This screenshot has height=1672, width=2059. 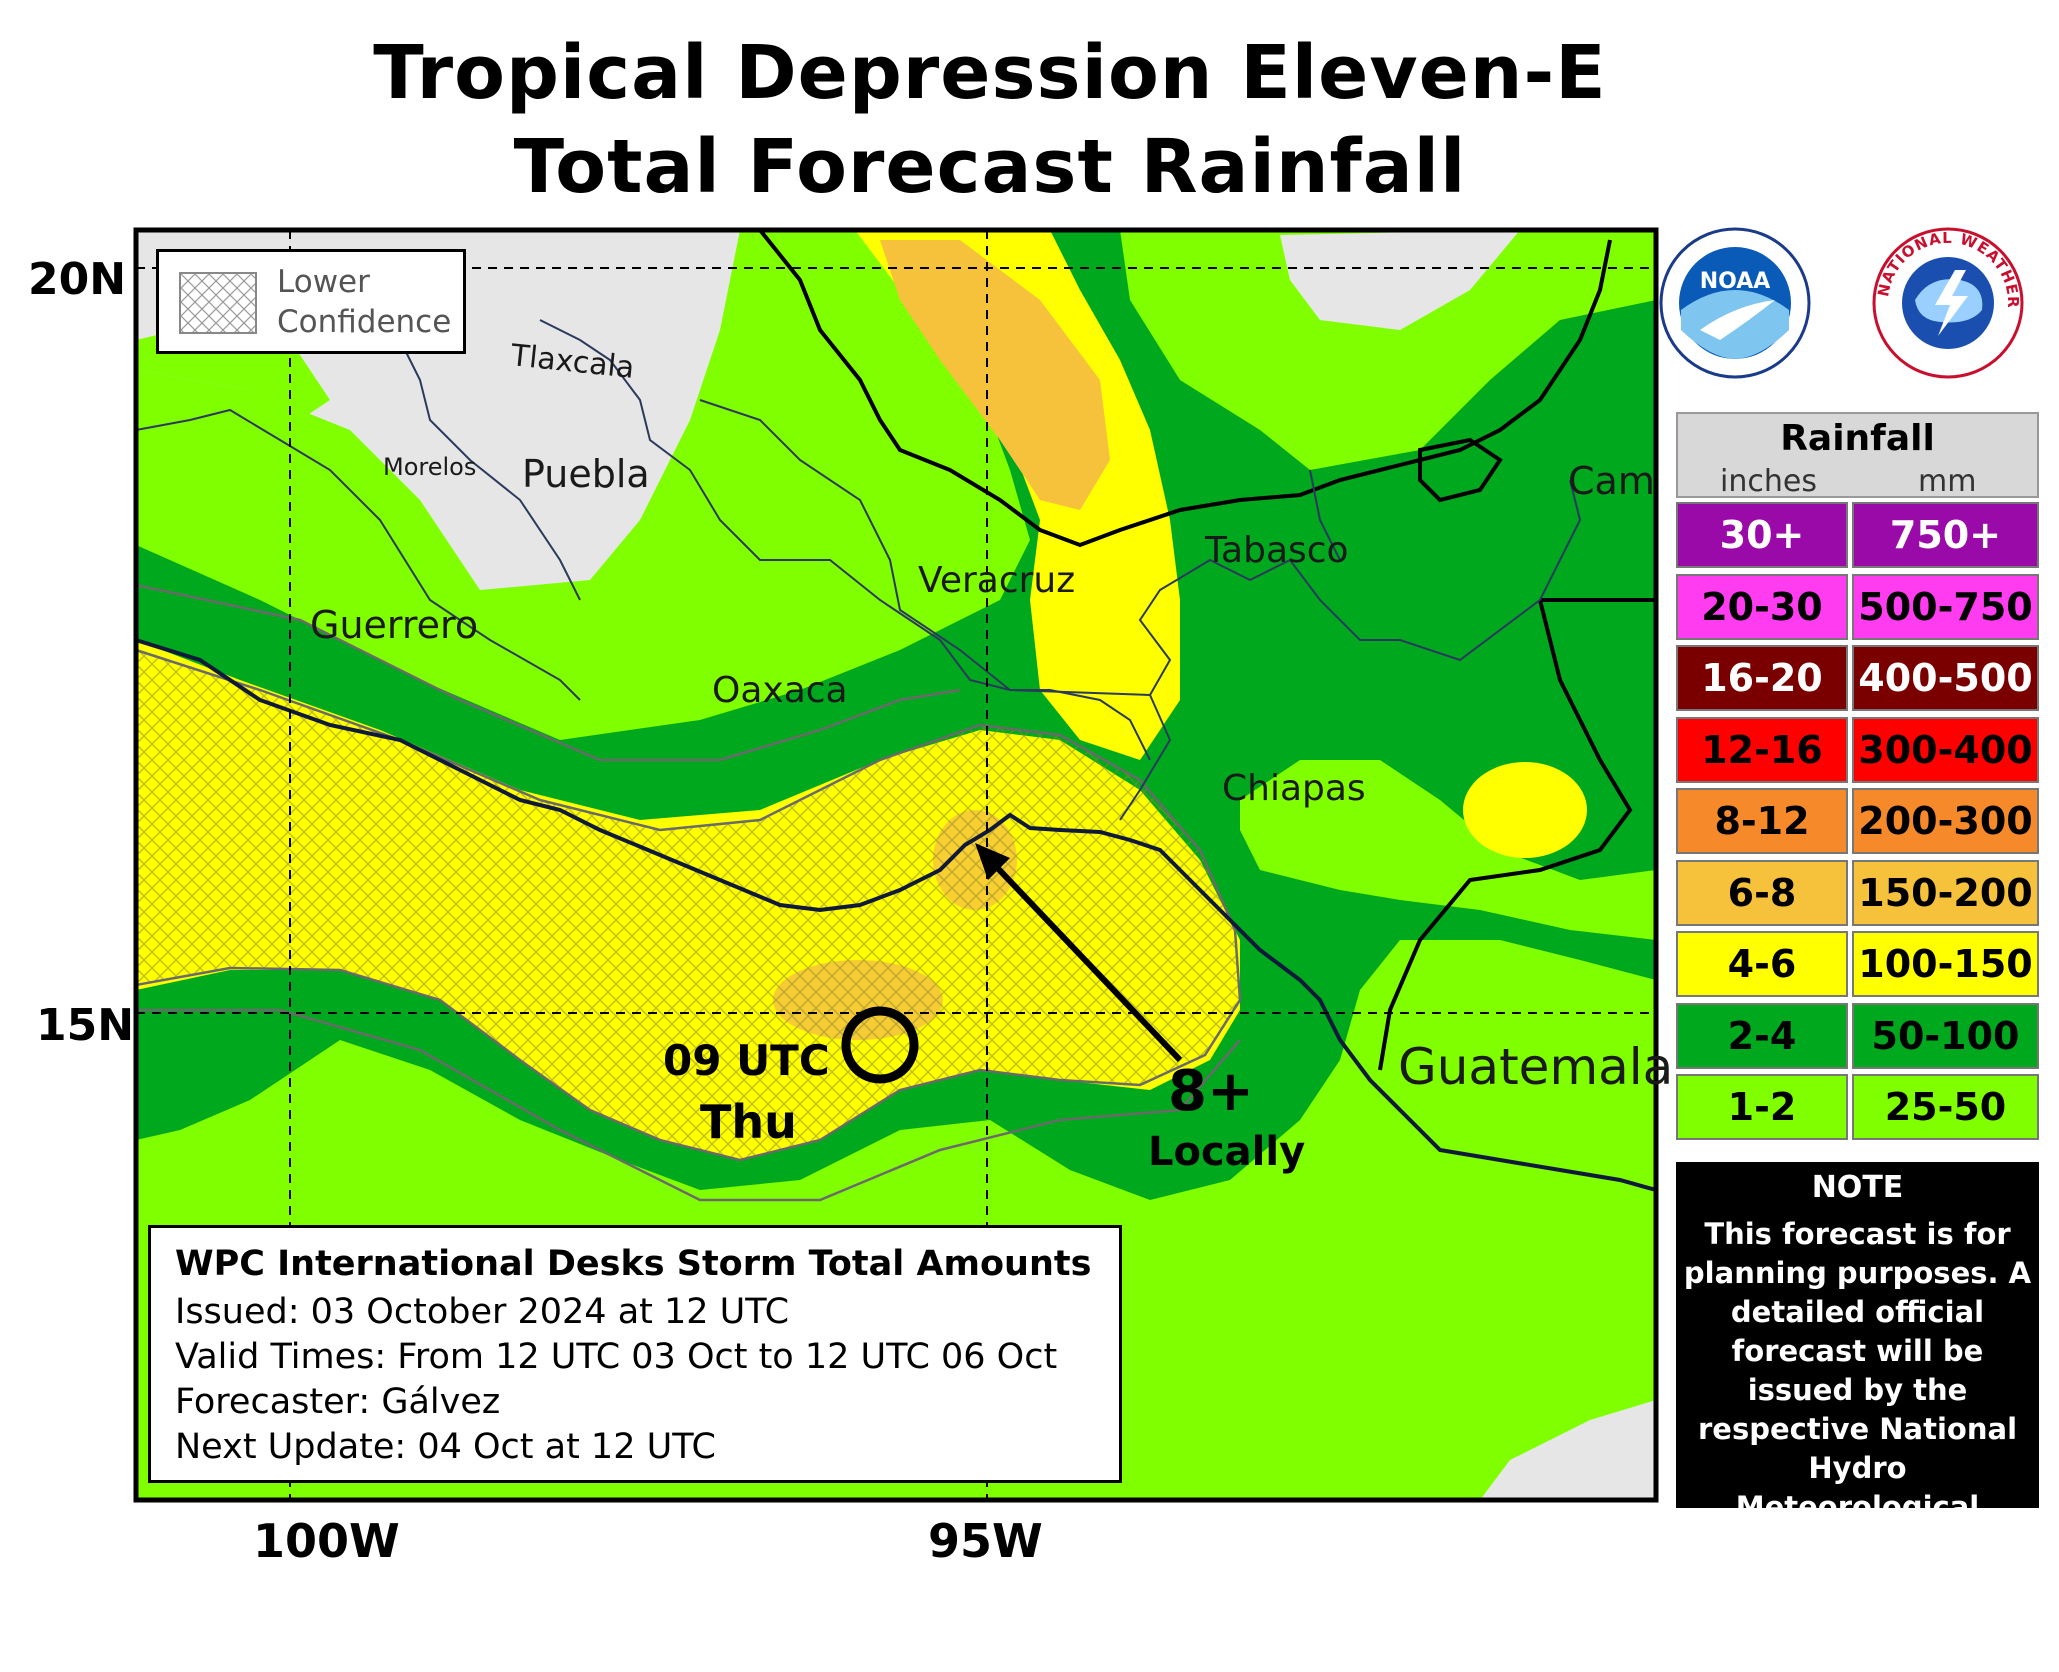 I want to click on storm-time-label: 09 UTC, so click(x=746, y=1060).